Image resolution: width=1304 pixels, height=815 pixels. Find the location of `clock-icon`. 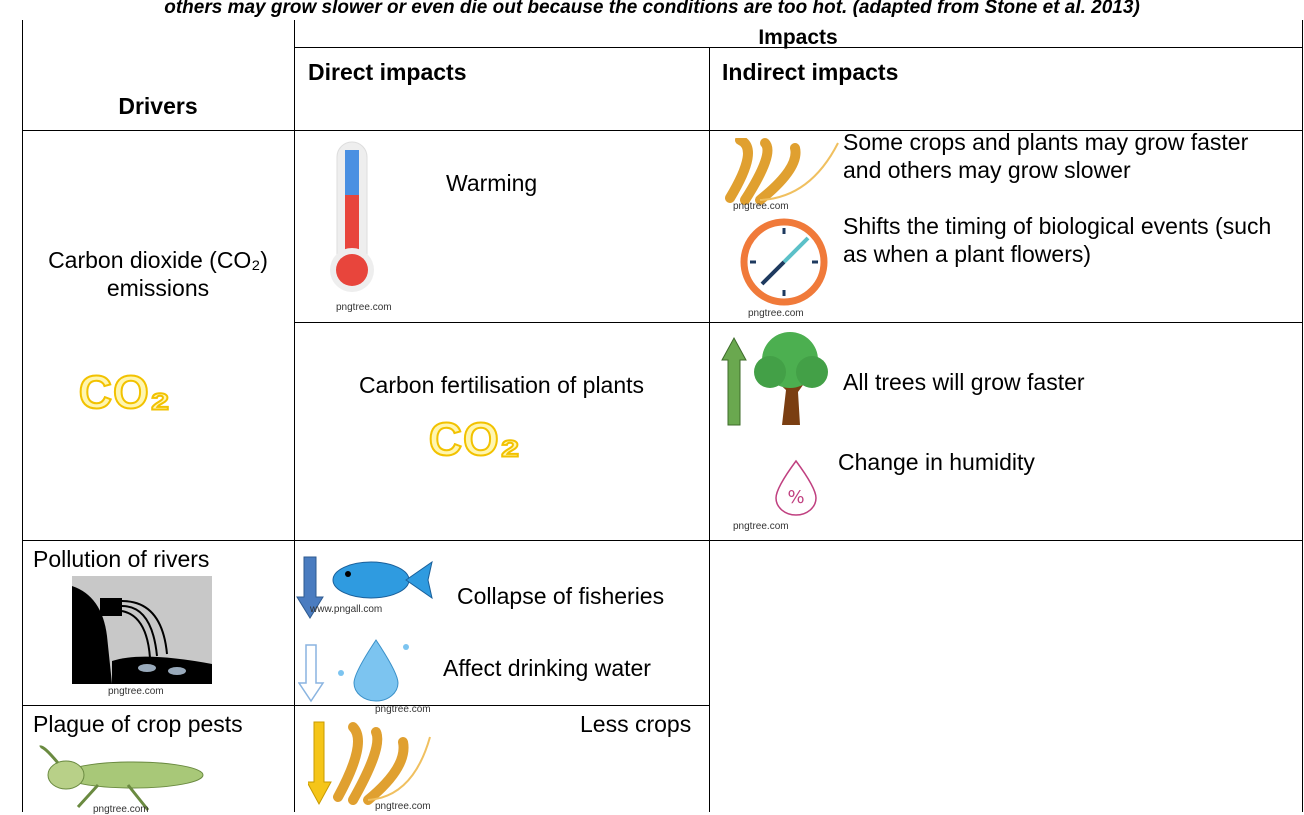

clock-icon is located at coordinates (784, 262).